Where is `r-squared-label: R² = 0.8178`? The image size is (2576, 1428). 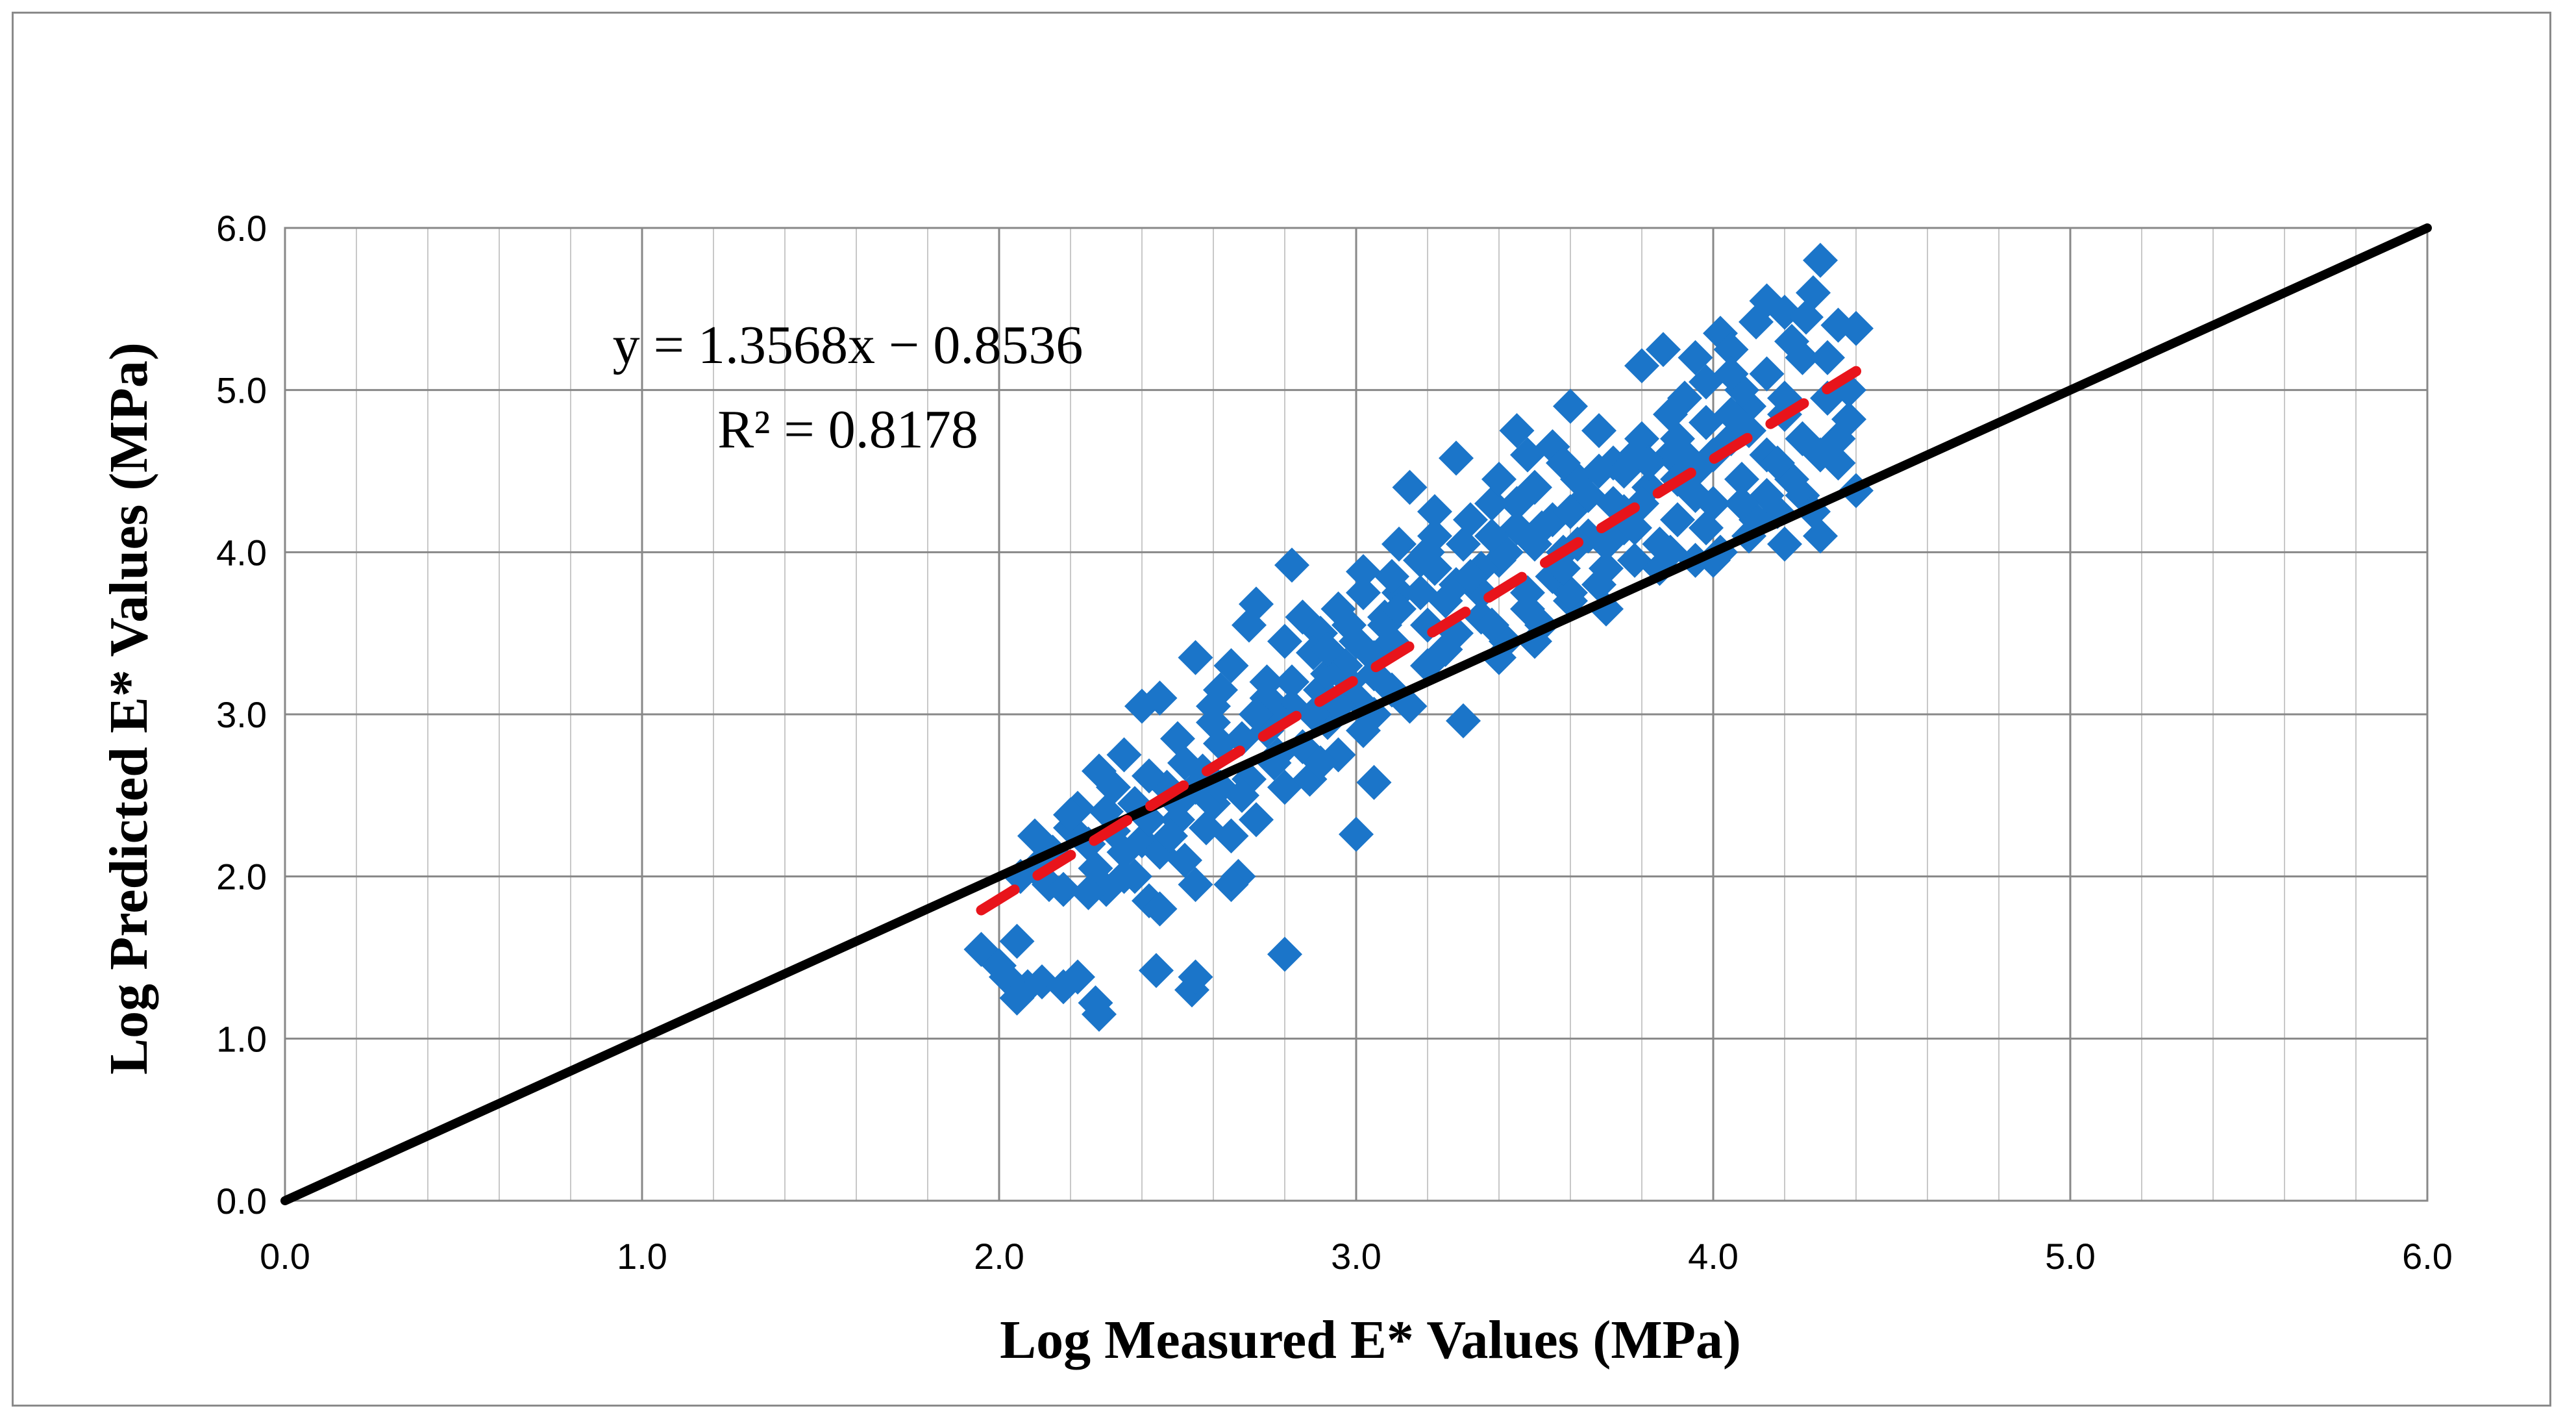 r-squared-label: R² = 0.8178 is located at coordinates (847, 429).